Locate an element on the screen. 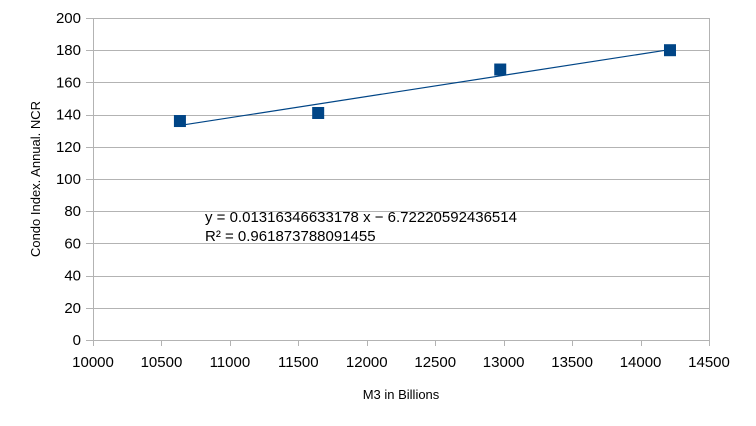 Image resolution: width=756 pixels, height=426 pixels. x-tick-label: 10000 is located at coordinates (93, 362).